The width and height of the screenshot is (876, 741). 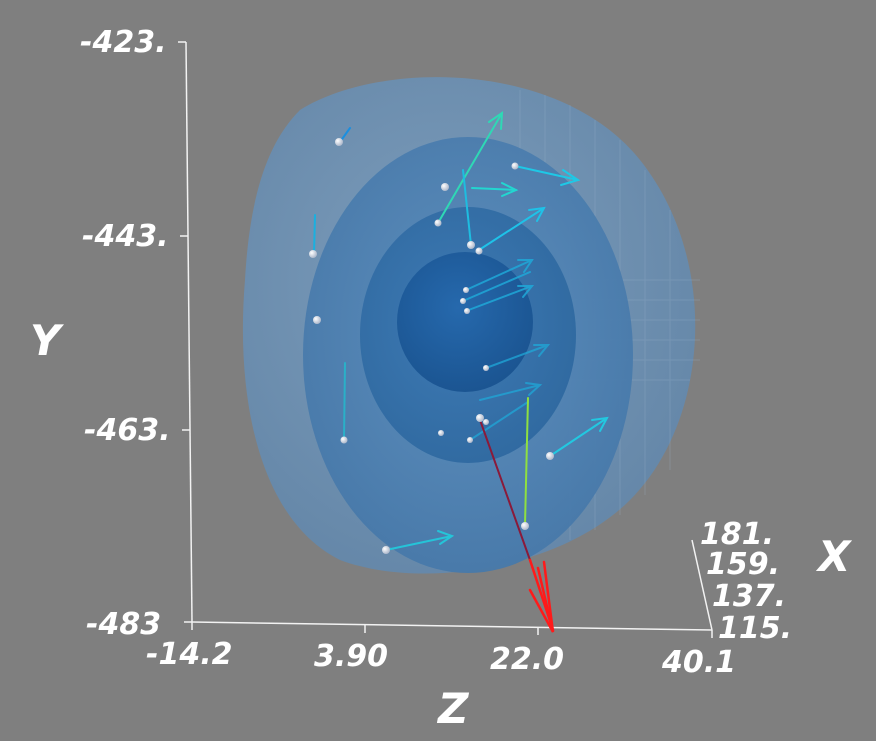 I want to click on z-tick-label: -14.2, so click(x=189, y=654).